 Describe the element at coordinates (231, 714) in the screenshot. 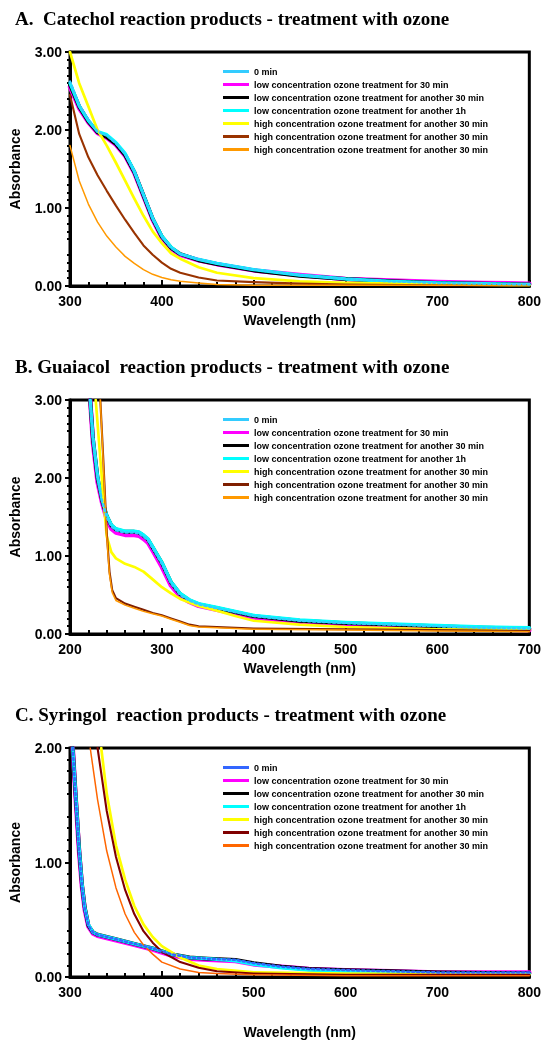

I see `chart-title: C. Syringol reaction products - treatment with ozone` at that location.